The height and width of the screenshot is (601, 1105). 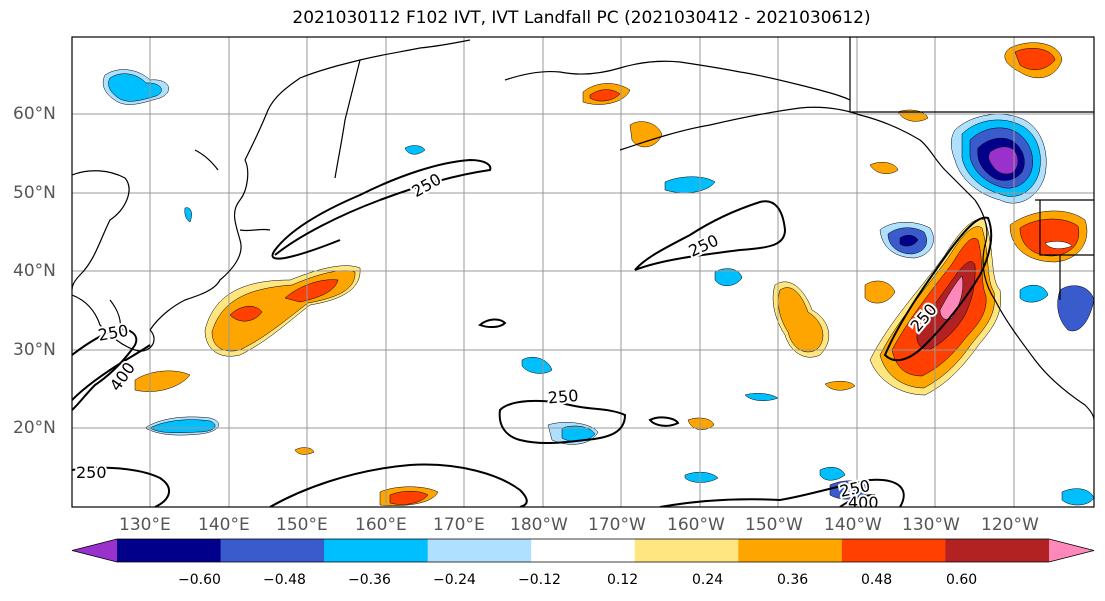 What do you see at coordinates (696, 525) in the screenshot?
I see `lon-label: 160°W` at bounding box center [696, 525].